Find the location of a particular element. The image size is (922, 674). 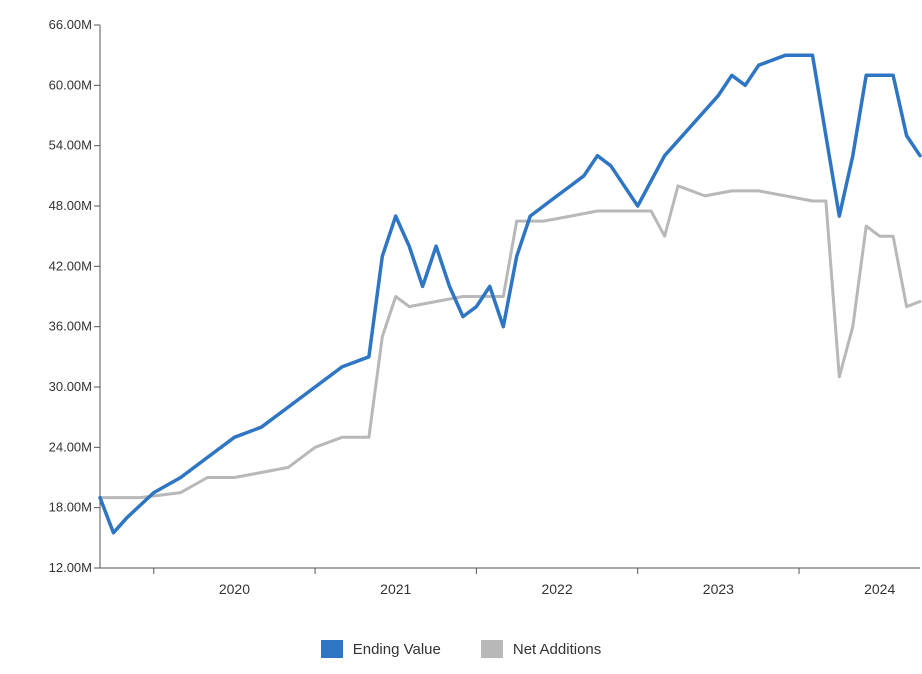

y-tick-label: 42.00M is located at coordinates (70, 265).